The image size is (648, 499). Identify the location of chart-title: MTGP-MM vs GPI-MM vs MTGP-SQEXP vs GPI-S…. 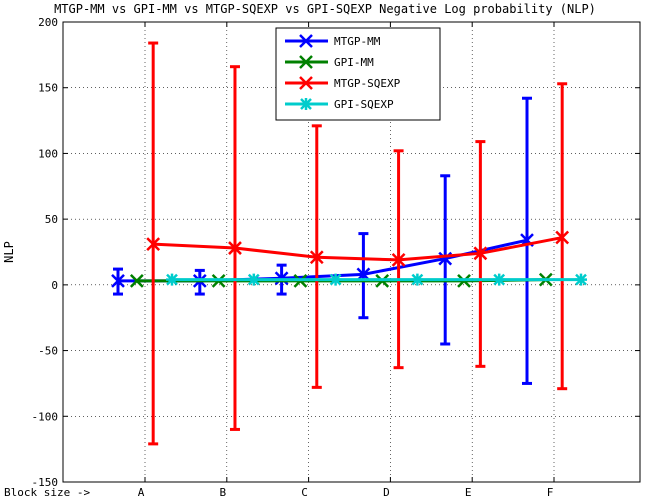
(325, 9).